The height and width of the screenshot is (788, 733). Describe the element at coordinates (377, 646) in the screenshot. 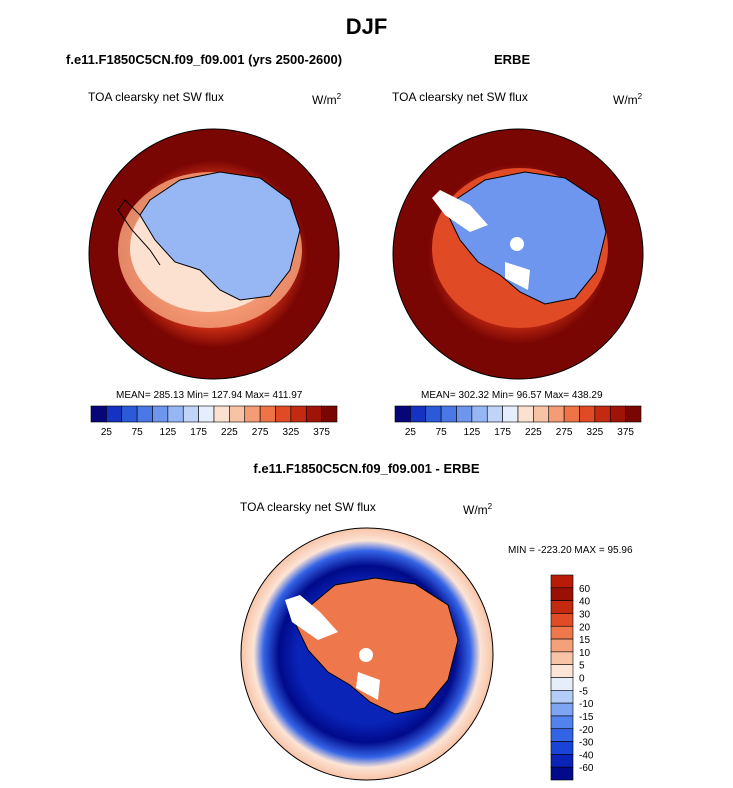

I see `diff-map-antarctica` at that location.